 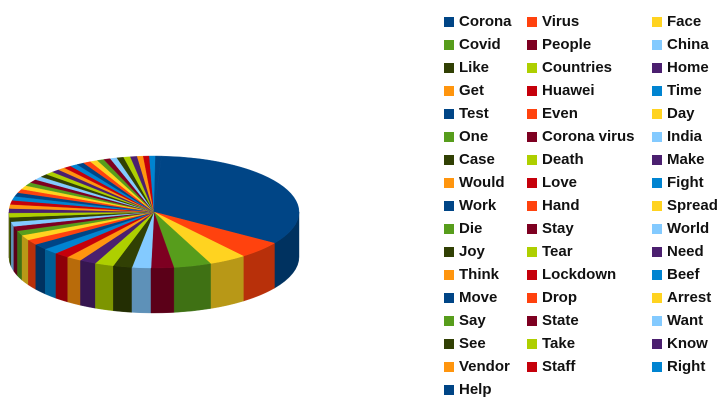 What do you see at coordinates (472, 90) in the screenshot?
I see `legend-label: Get` at bounding box center [472, 90].